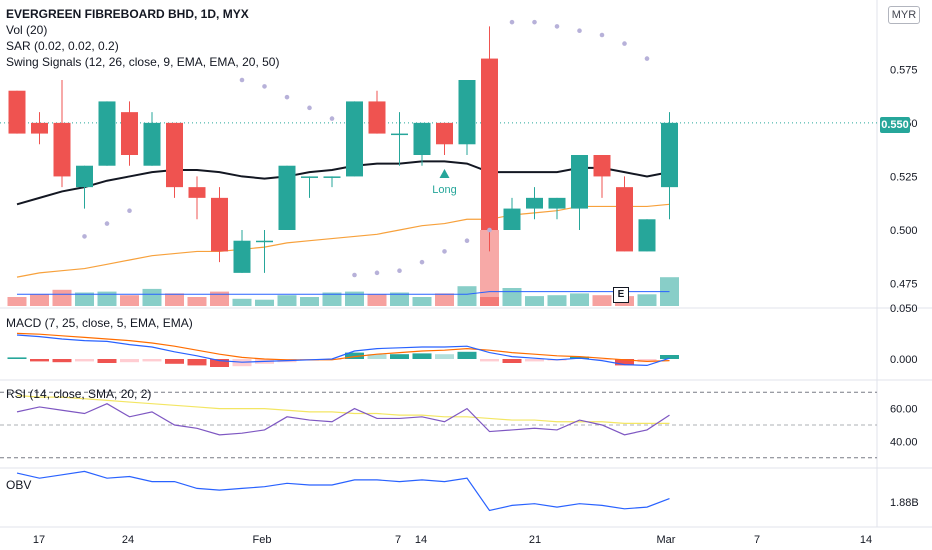  Describe the element at coordinates (62, 46) in the screenshot. I see `sar-legend: SAR (0.02, 0.02, 0.2)` at that location.